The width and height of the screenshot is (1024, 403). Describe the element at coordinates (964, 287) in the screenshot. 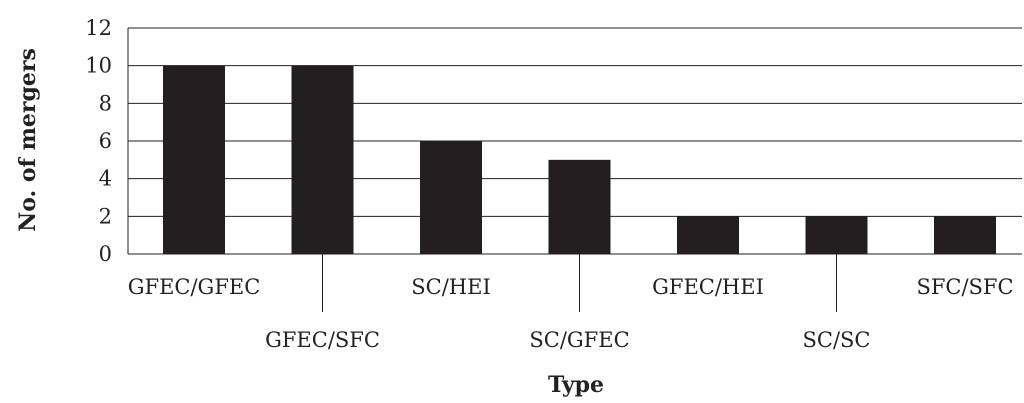

I see `x-category-label: SFC/SFC` at that location.